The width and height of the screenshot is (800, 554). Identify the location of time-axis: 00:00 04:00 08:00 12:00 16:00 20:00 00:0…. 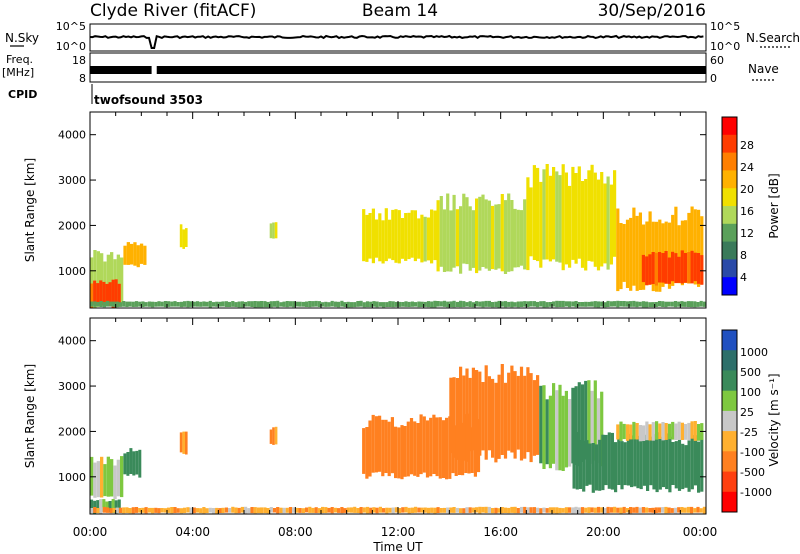
(395, 539).